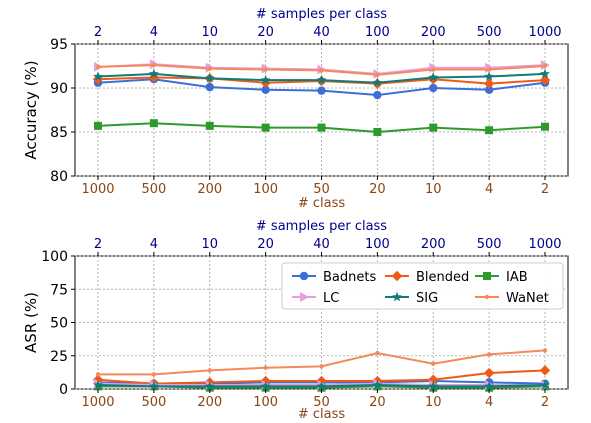 The width and height of the screenshot is (591, 423). I want to click on accuracy-x-axis-label: # class, so click(322, 203).